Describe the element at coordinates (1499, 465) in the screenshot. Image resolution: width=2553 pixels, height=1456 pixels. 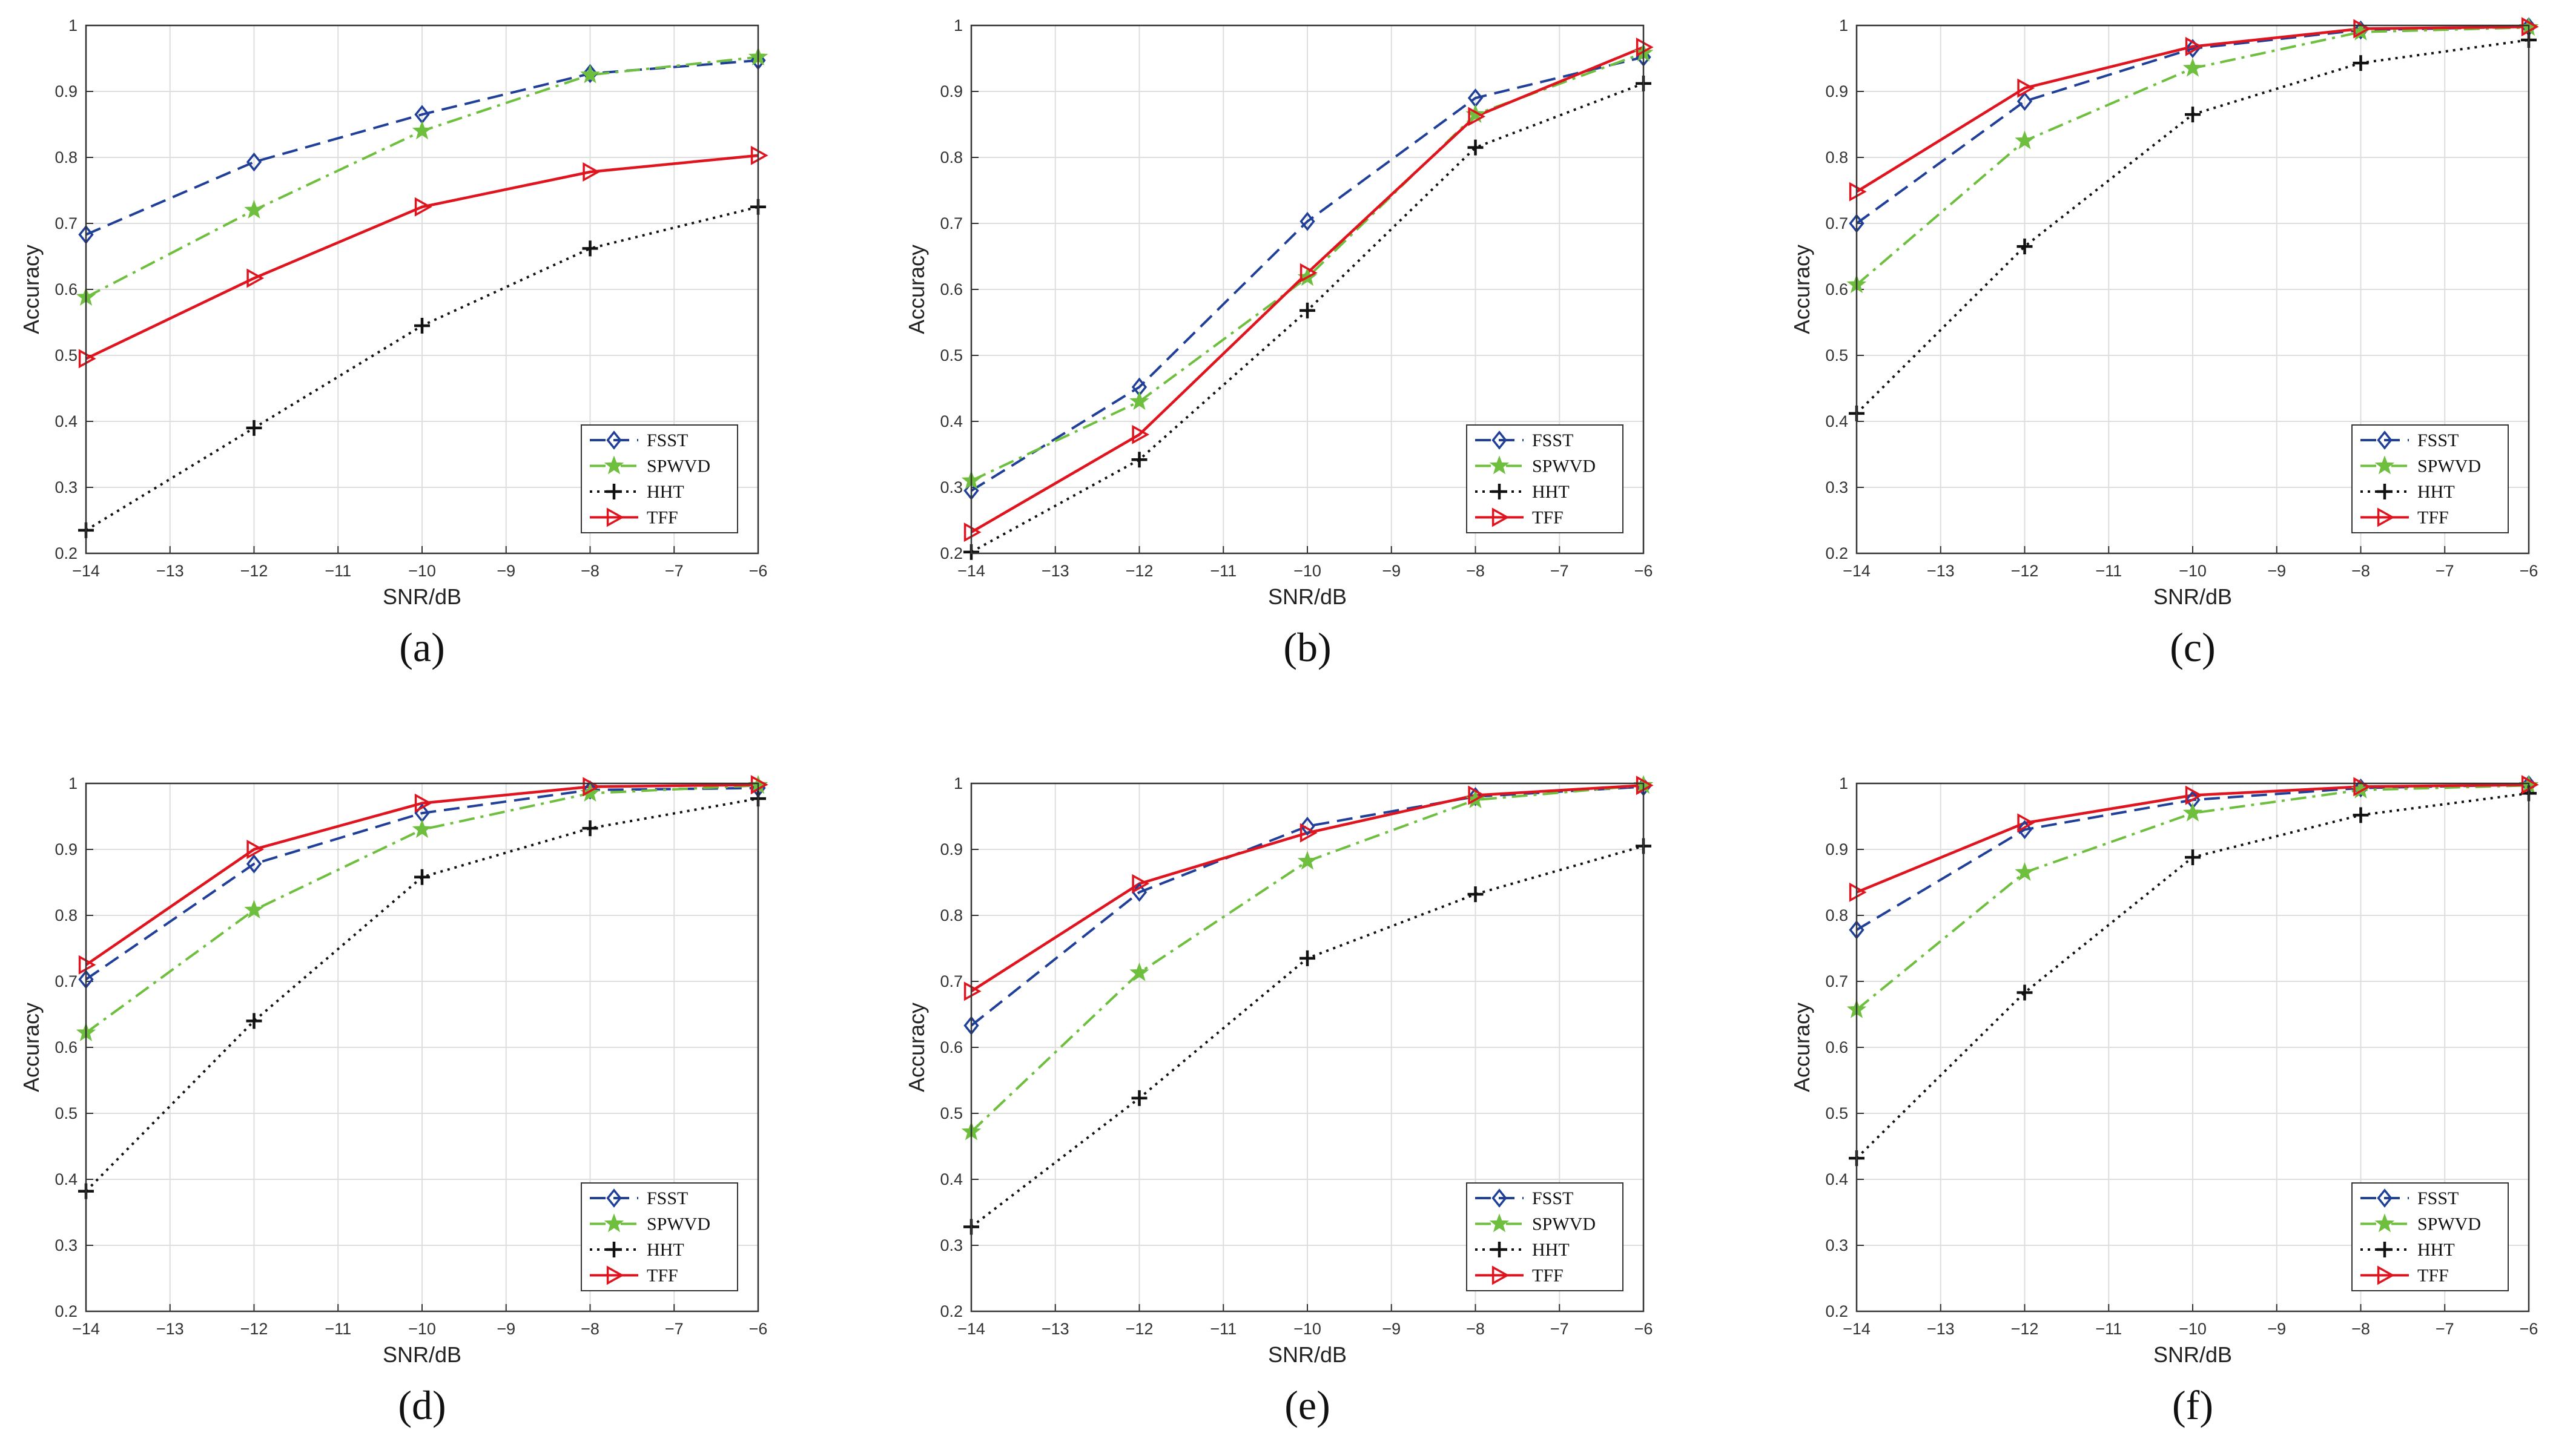
I see `legend-marker-spwvd` at that location.